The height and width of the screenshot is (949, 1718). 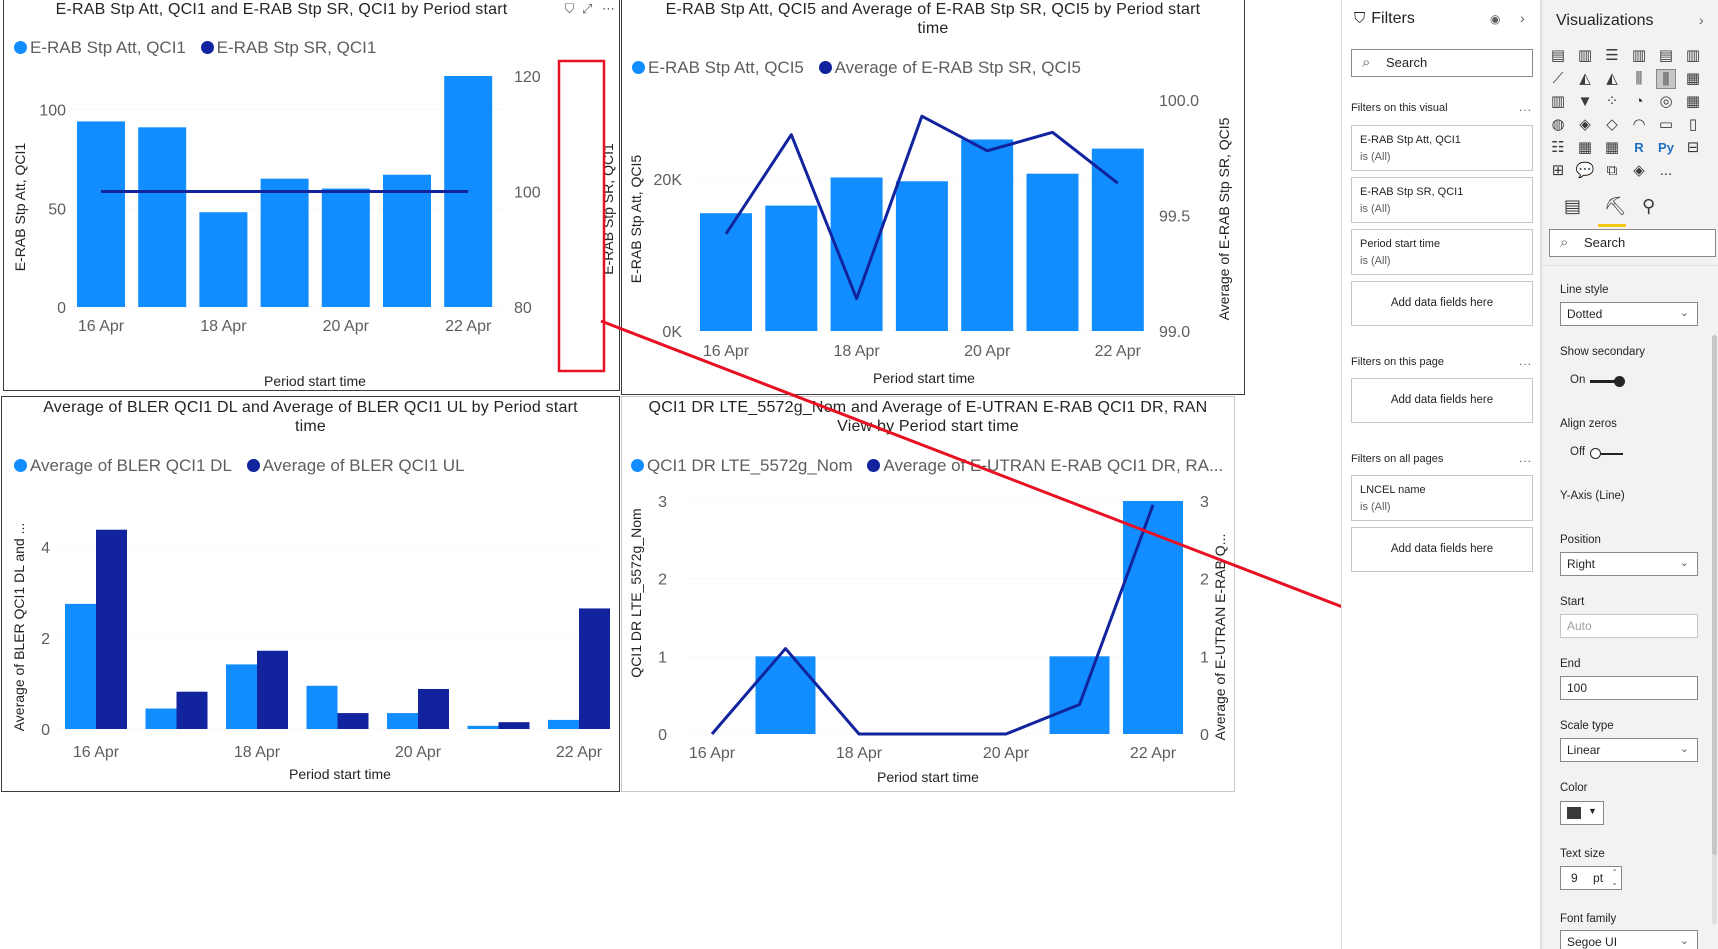 What do you see at coordinates (1693, 55) in the screenshot?
I see `100-column-icon: ▥` at bounding box center [1693, 55].